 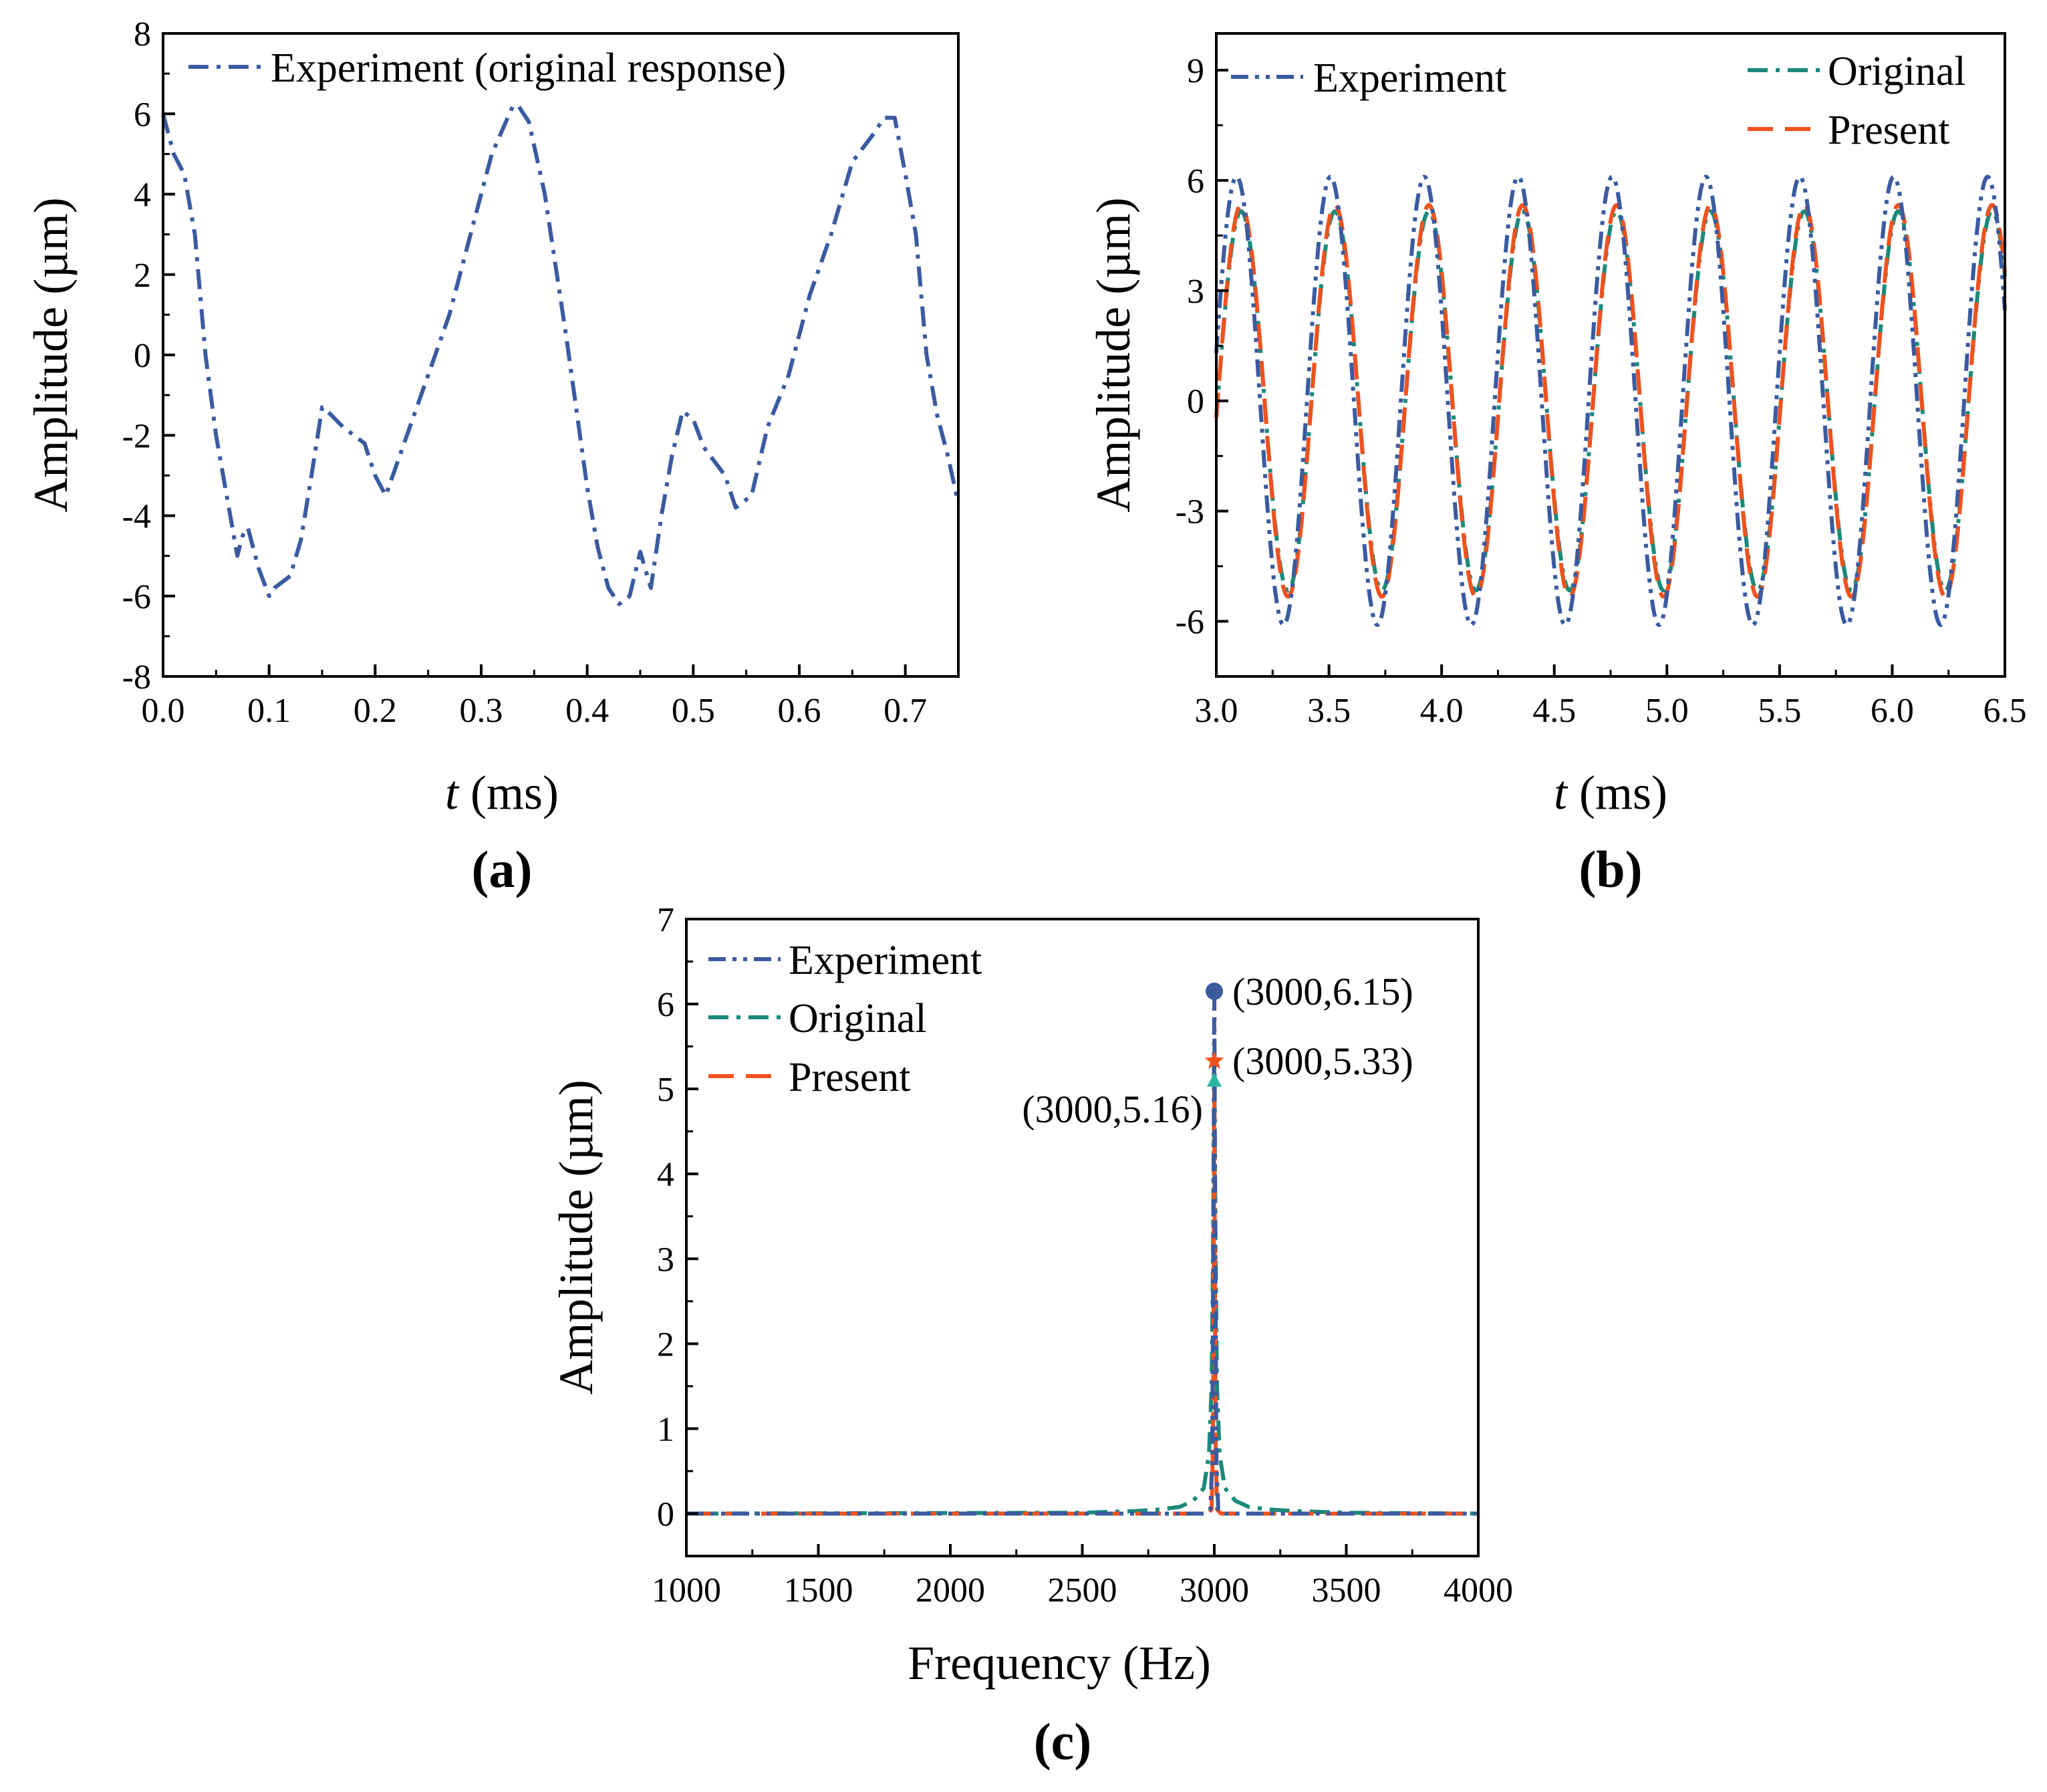 I want to click on y-tick-label: 9, so click(x=1195, y=71).